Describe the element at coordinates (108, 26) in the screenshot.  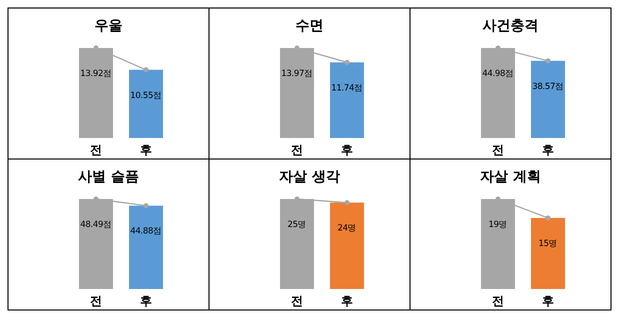
I see `chart-title: 우울` at that location.